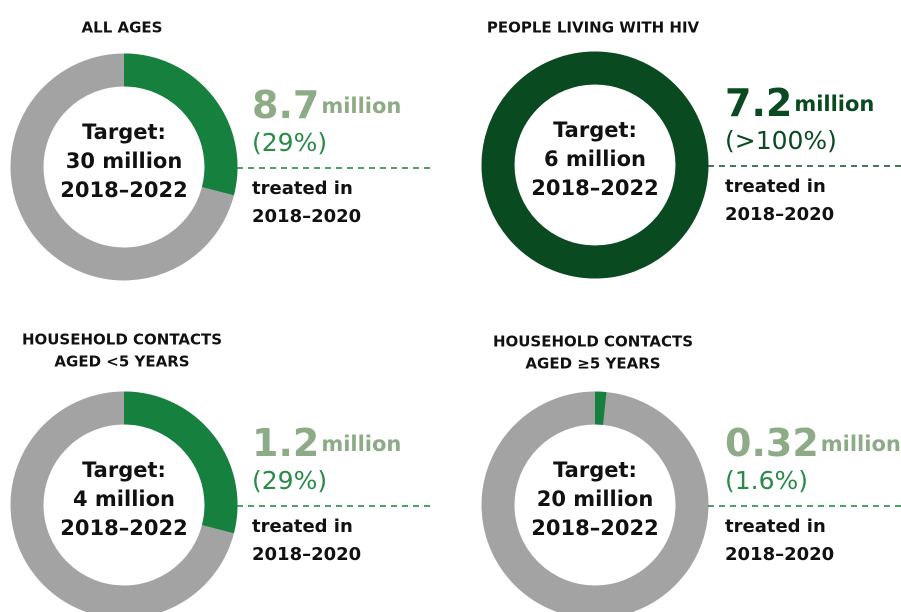 This screenshot has width=901, height=612. I want to click on percent-label: (>100%), so click(781, 140).